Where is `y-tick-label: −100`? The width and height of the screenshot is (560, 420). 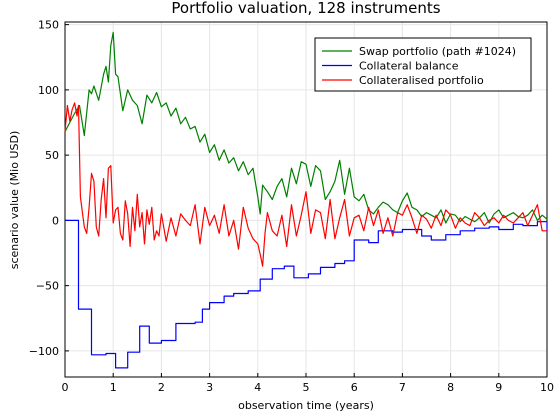
y-tick-label: −100 is located at coordinates (44, 351).